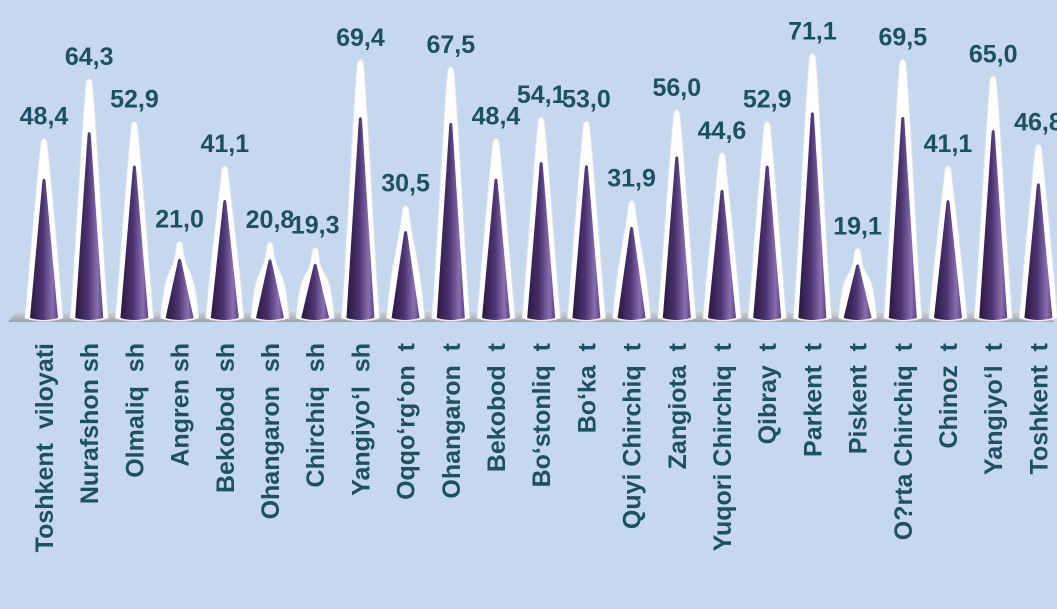 The height and width of the screenshot is (609, 1057). What do you see at coordinates (633, 435) in the screenshot?
I see `category-label: Quyi Chirchiq t` at bounding box center [633, 435].